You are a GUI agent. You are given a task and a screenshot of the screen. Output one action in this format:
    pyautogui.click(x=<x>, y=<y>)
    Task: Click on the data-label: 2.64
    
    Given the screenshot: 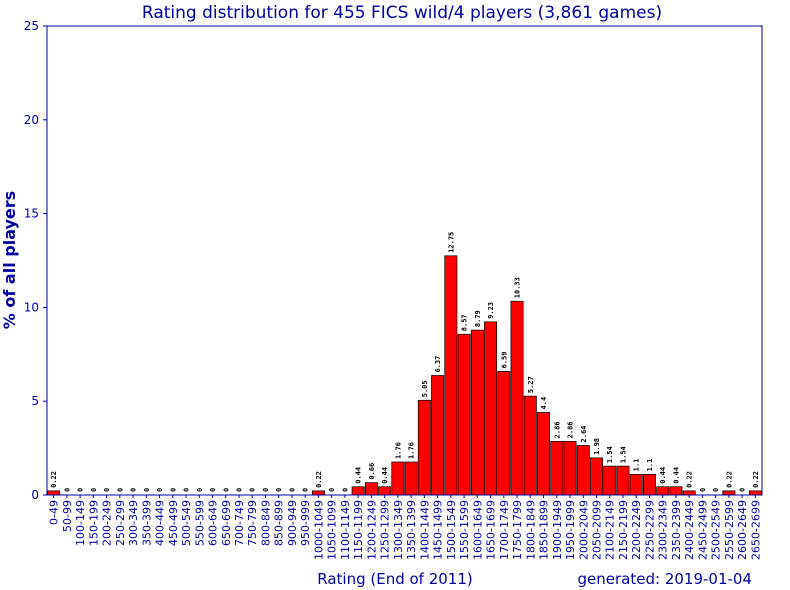 What is the action you would take?
    pyautogui.click(x=584, y=434)
    